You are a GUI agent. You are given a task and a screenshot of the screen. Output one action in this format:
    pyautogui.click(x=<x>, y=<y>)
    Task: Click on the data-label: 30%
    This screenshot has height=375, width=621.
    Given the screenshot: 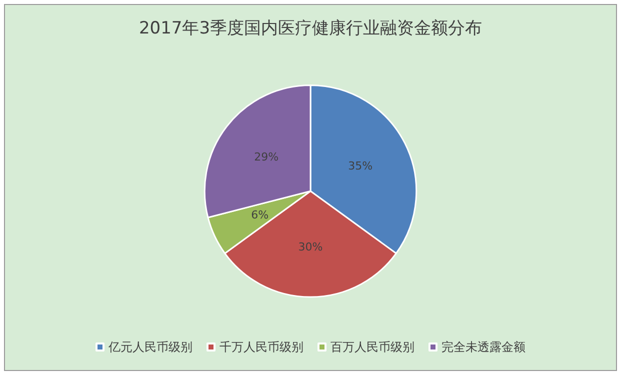 What is the action you would take?
    pyautogui.click(x=310, y=247)
    